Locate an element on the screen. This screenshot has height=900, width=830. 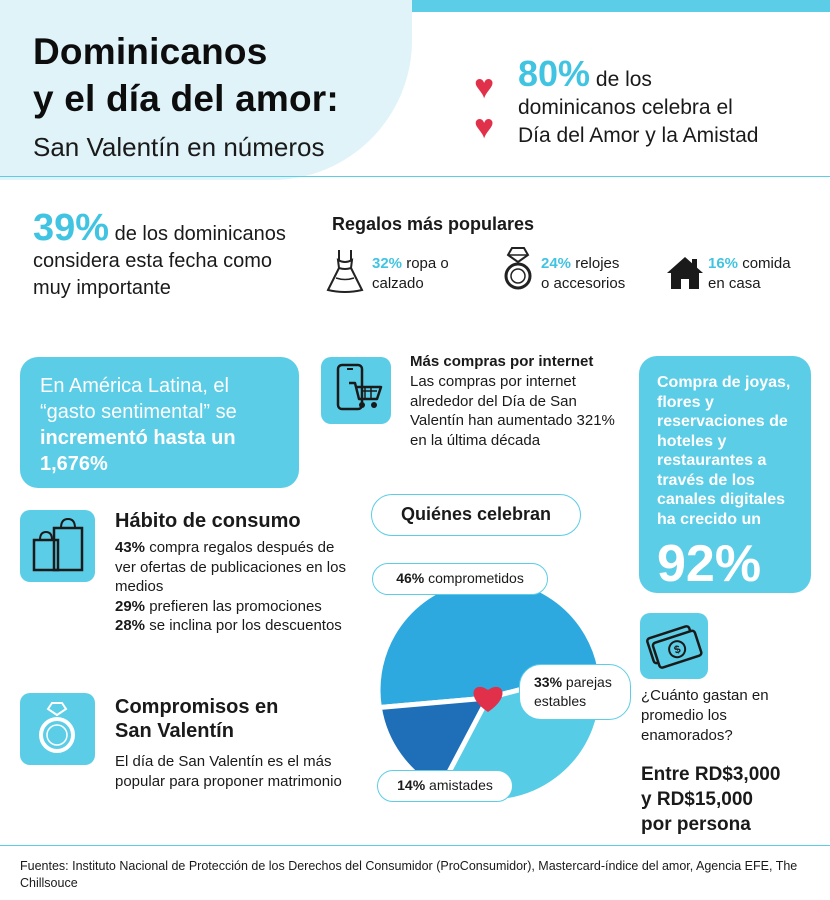
dress-icon is located at coordinates (345, 271).